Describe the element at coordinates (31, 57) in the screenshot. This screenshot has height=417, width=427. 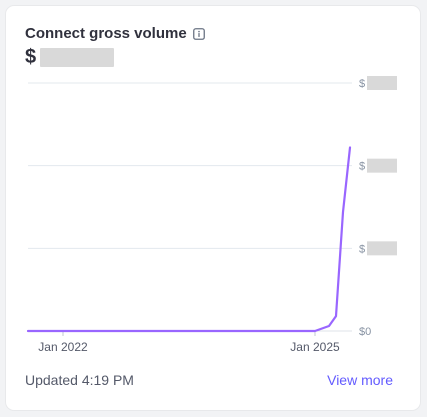
I see `currency-symbol: $` at that location.